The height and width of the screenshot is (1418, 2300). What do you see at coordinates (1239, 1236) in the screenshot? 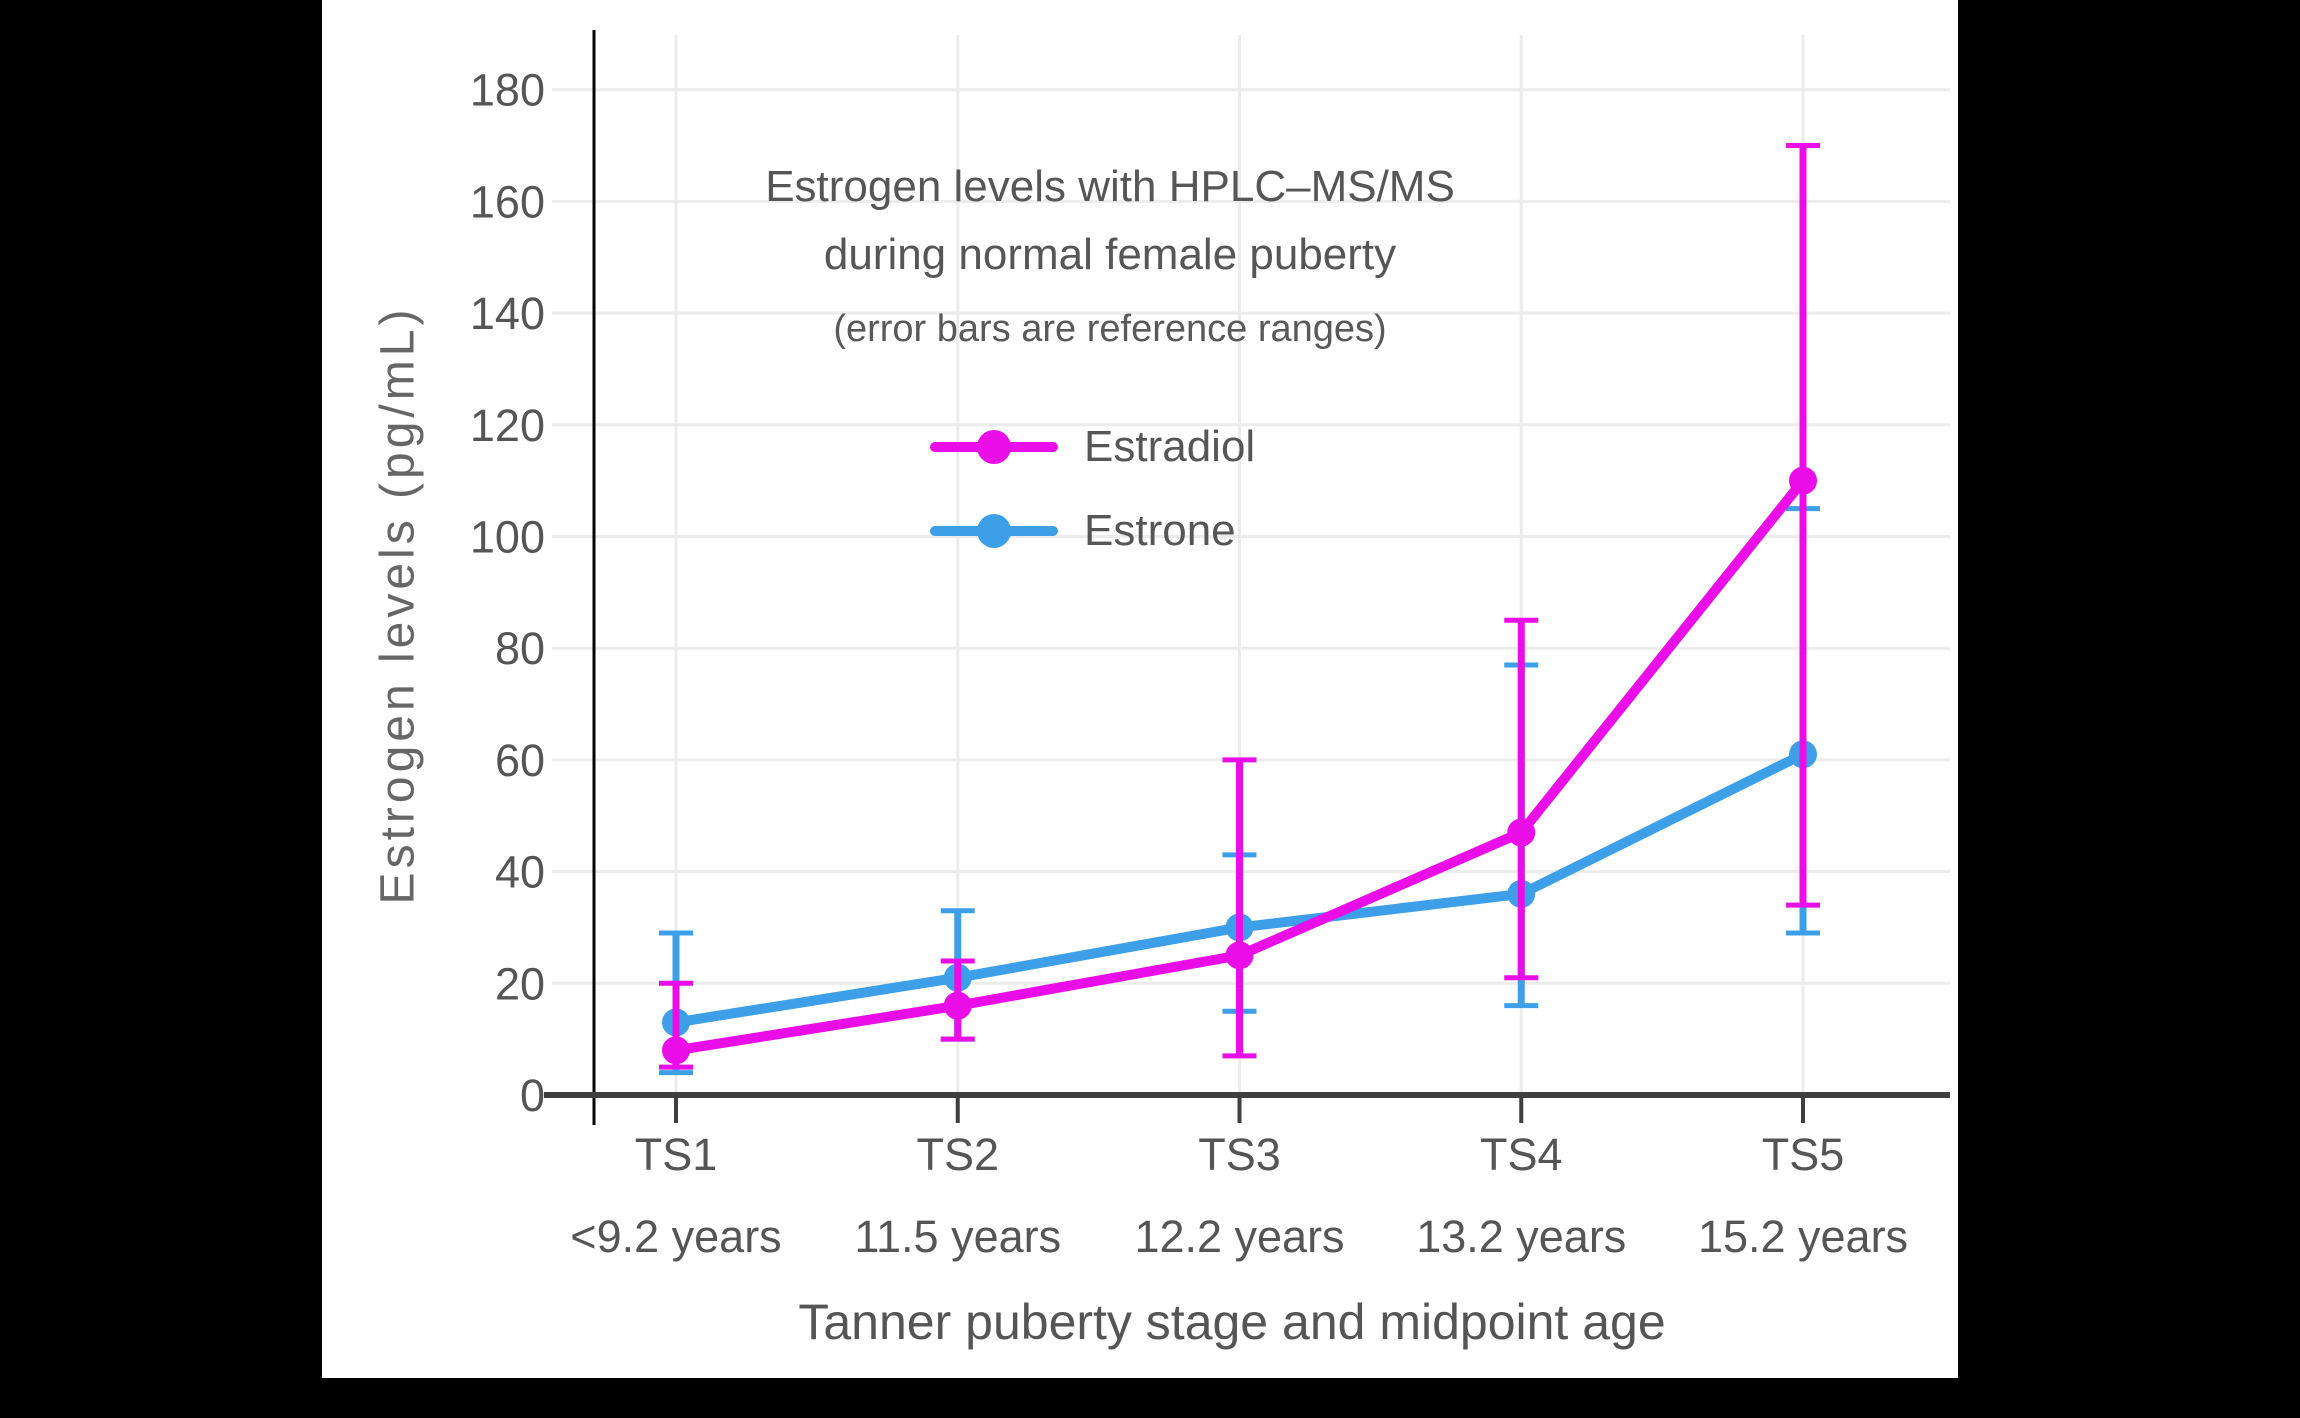
I see `x-tick-age-label: 12.2 years` at bounding box center [1239, 1236].